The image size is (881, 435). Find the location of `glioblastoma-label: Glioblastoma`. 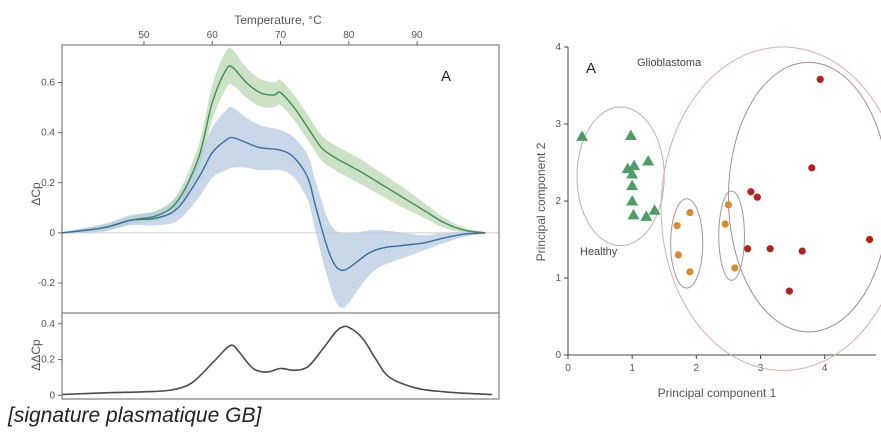

glioblastoma-label: Glioblastoma is located at coordinates (669, 63).